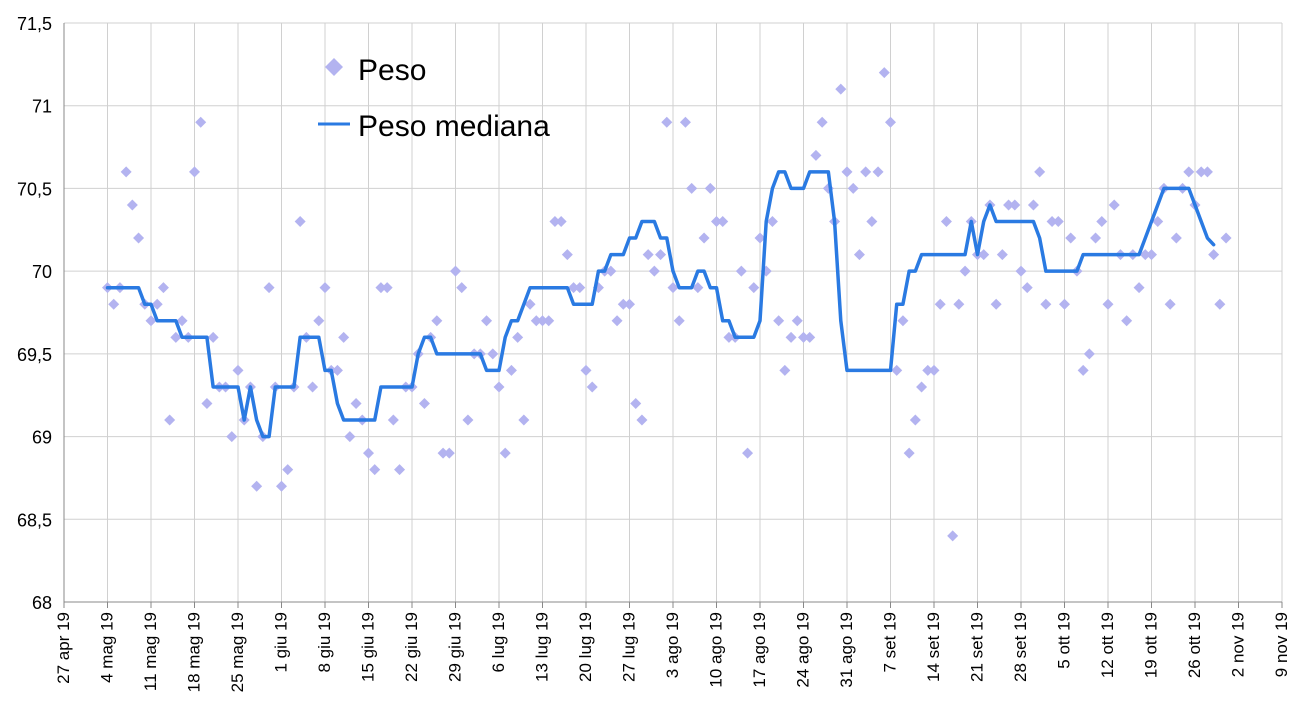  I want to click on x-tick-label: 15 giu 19, so click(368, 647).